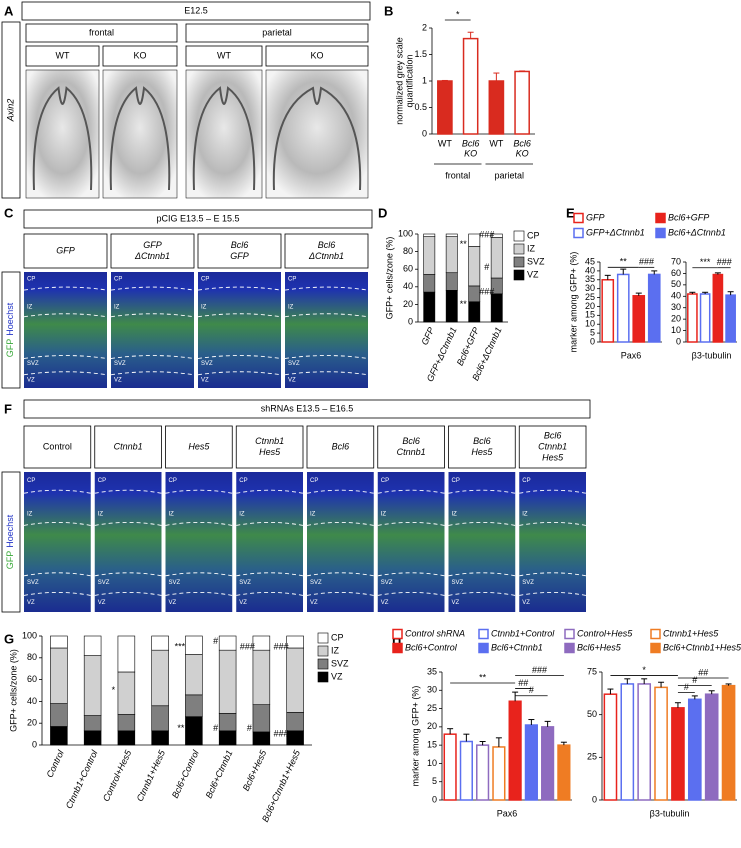 Image resolution: width=741 pixels, height=848 pixels. Describe the element at coordinates (573, 302) in the screenshot. I see `y-axis-label: marker among GFP+ (%)` at that location.